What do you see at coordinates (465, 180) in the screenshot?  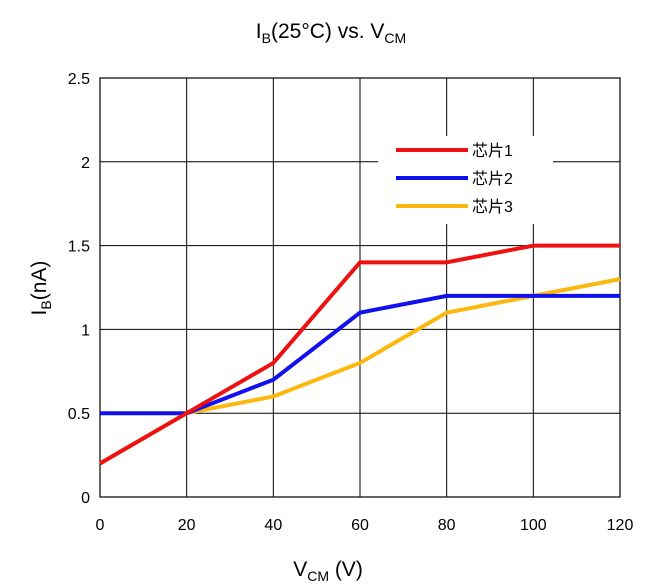 I see `legend: 芯片1 芯片2 芯片3` at bounding box center [465, 180].